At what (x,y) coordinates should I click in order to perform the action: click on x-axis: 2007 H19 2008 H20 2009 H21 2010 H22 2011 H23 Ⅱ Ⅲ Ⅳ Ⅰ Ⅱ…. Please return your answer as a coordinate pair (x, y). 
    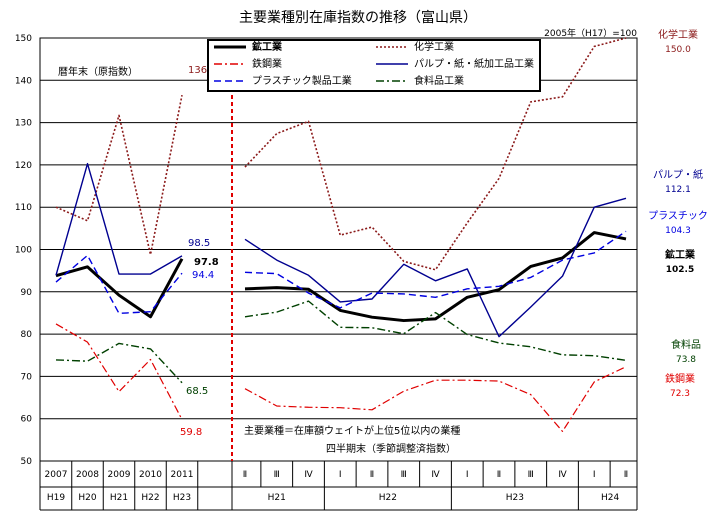
    Looking at the image, I should click on (338, 486).